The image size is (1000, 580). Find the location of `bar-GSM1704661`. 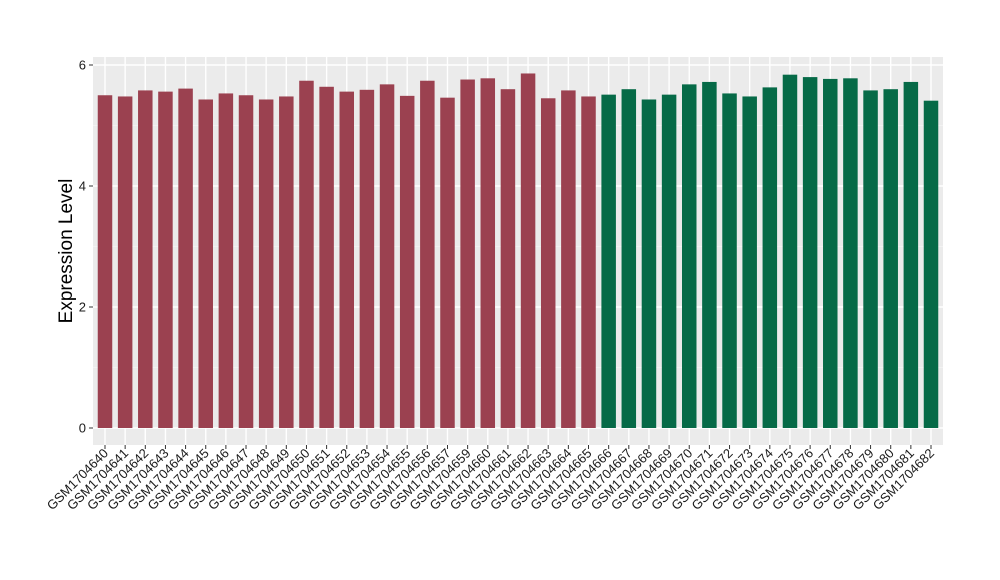

bar-GSM1704661 is located at coordinates (508, 258).